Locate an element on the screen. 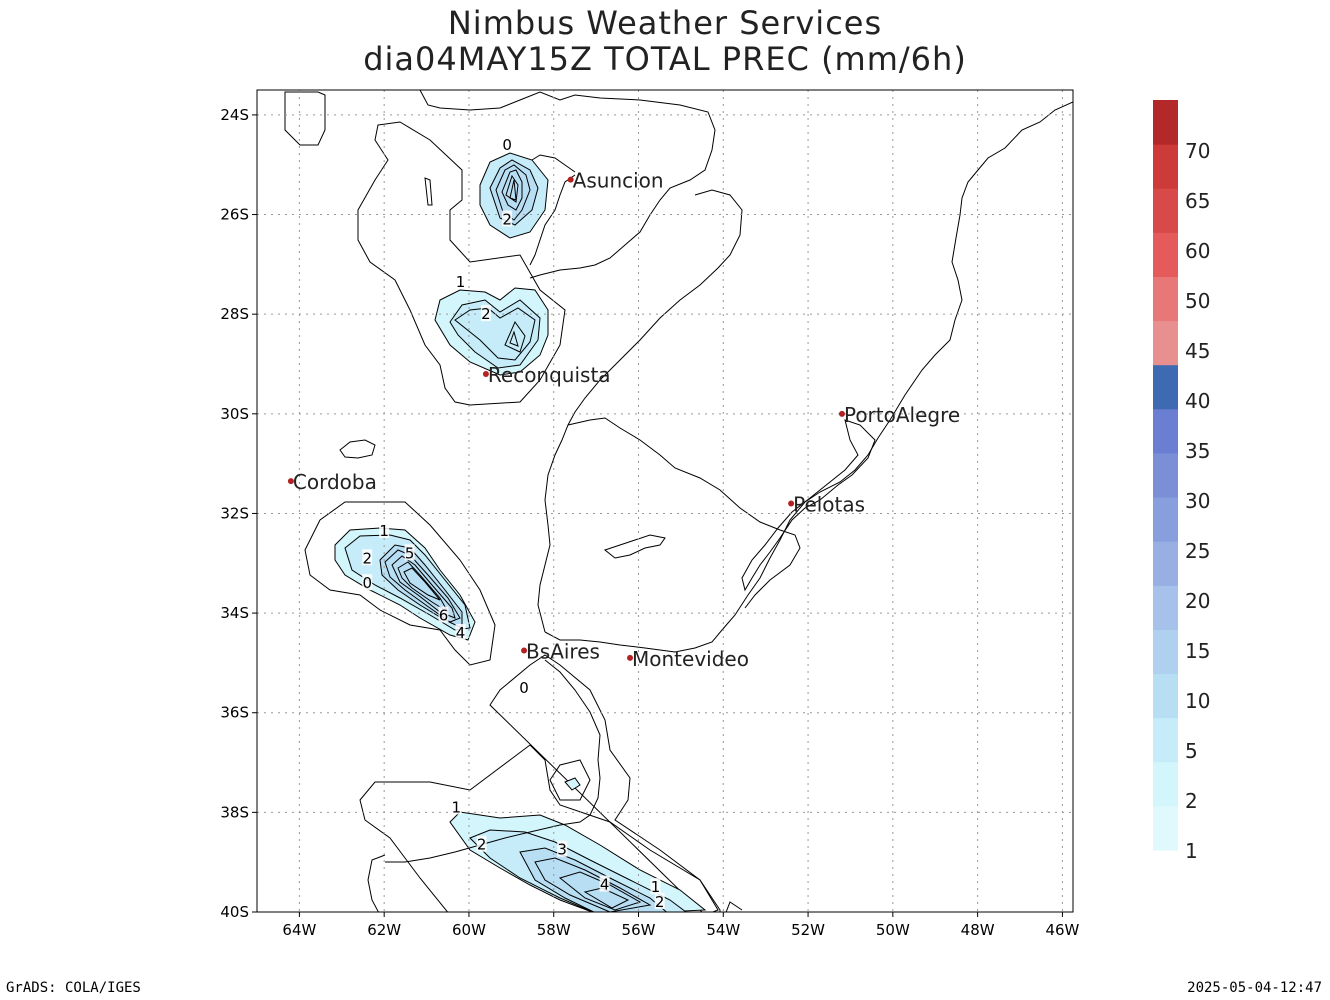  colorbar-label: 2 is located at coordinates (1191, 801).